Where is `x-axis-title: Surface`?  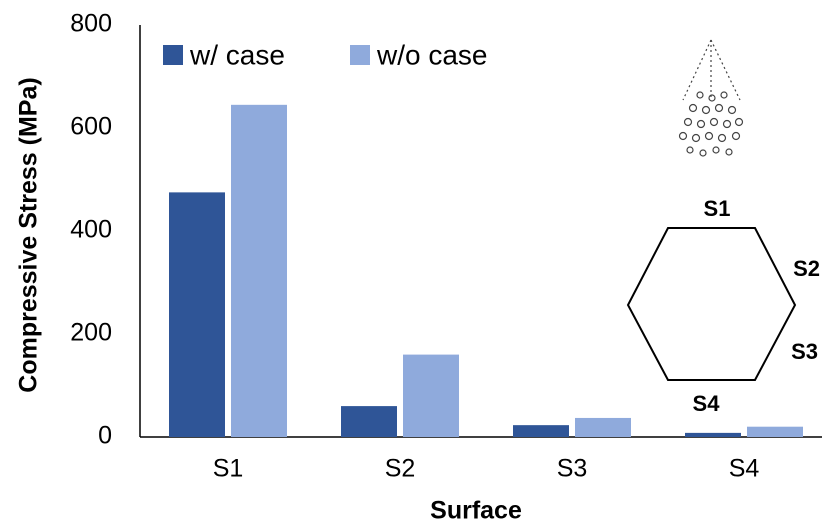
x-axis-title: Surface is located at coordinates (476, 511).